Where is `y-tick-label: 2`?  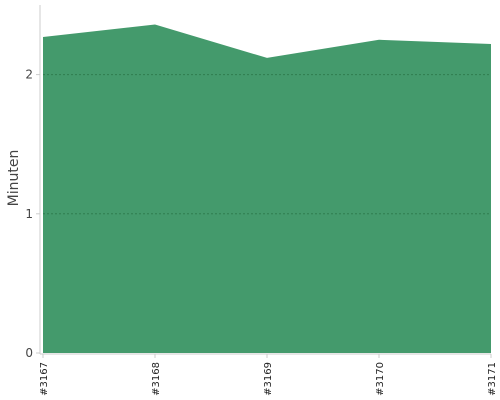 y-tick-label: 2 is located at coordinates (29, 75).